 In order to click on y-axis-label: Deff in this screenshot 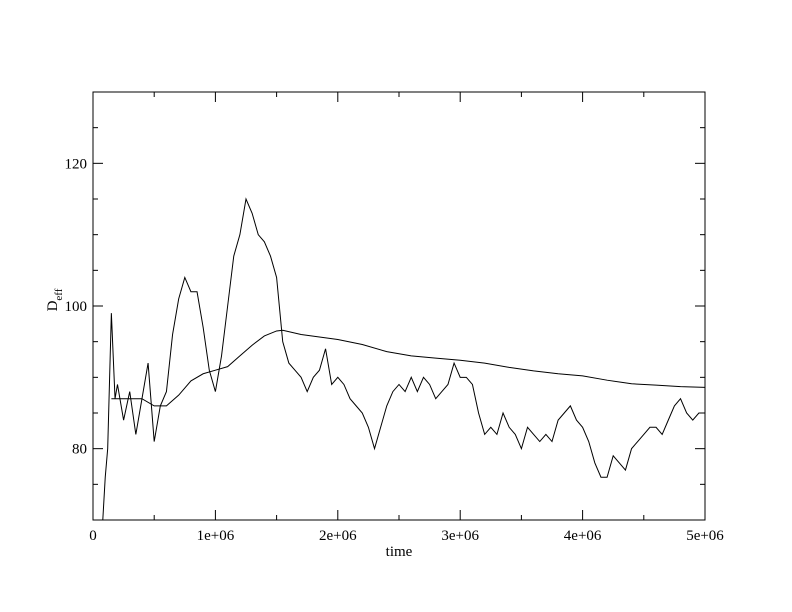, I will do `click(55, 299)`.